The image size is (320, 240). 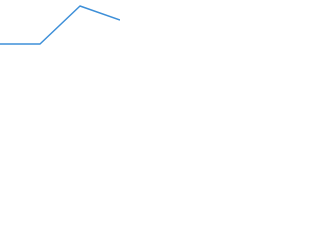 I want to click on line-series, so click(x=60, y=25).